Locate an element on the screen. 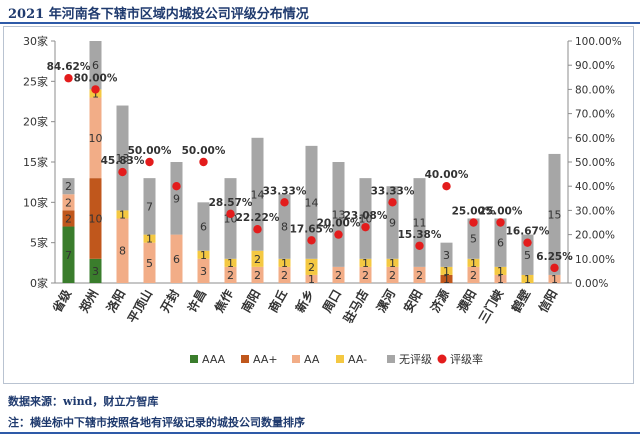 This screenshot has height=434, width=640. left-axis-tick-label: 0家 is located at coordinates (39, 283).